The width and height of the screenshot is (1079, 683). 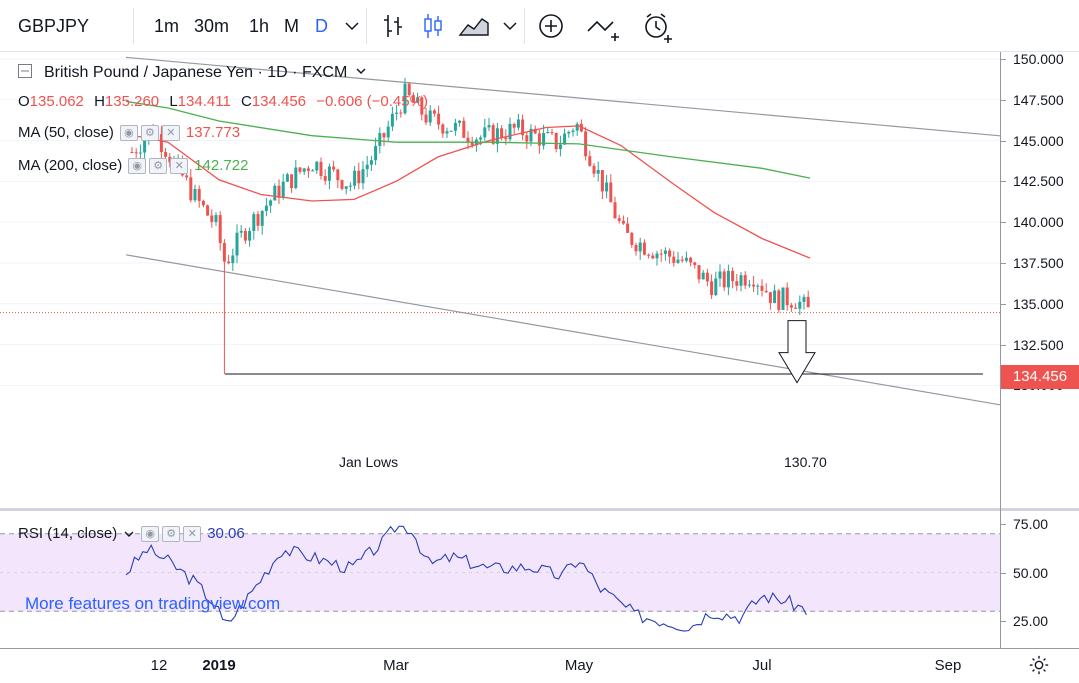 What do you see at coordinates (1038, 222) in the screenshot?
I see `y-tick-label: 140.000` at bounding box center [1038, 222].